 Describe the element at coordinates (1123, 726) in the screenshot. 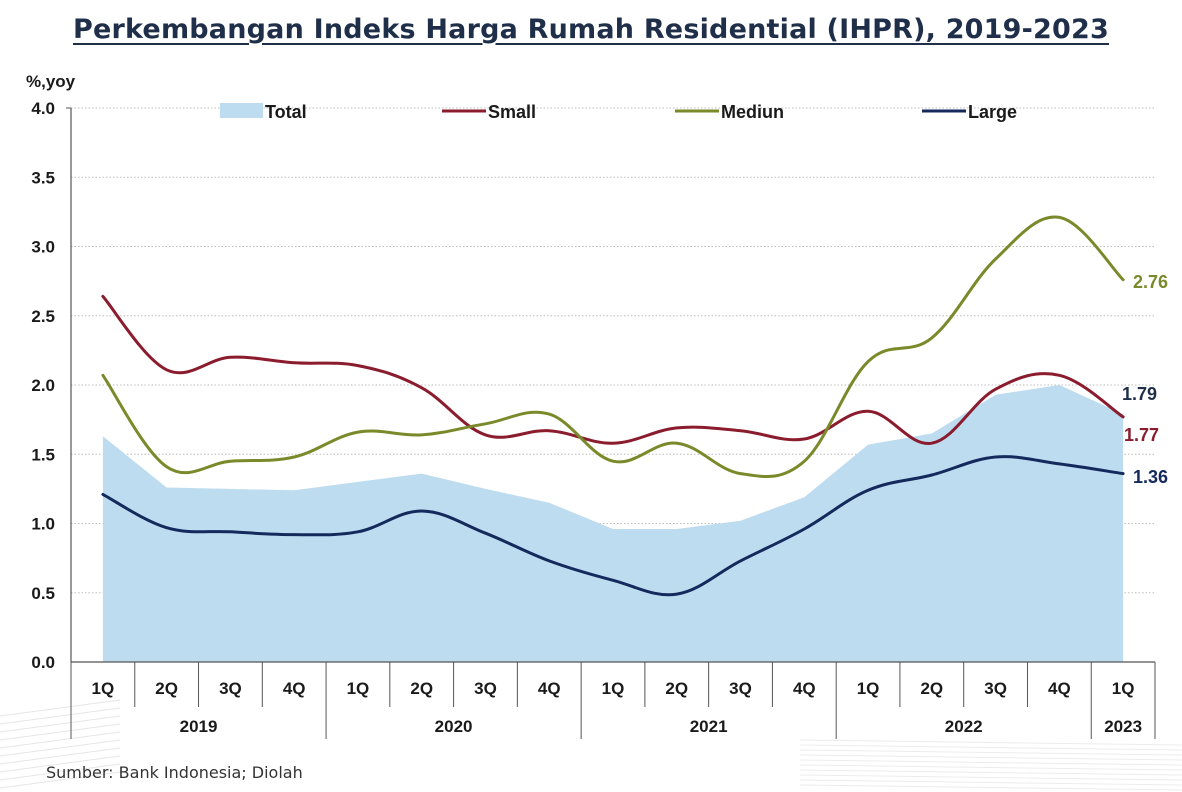

I see `year-label: 2023` at that location.